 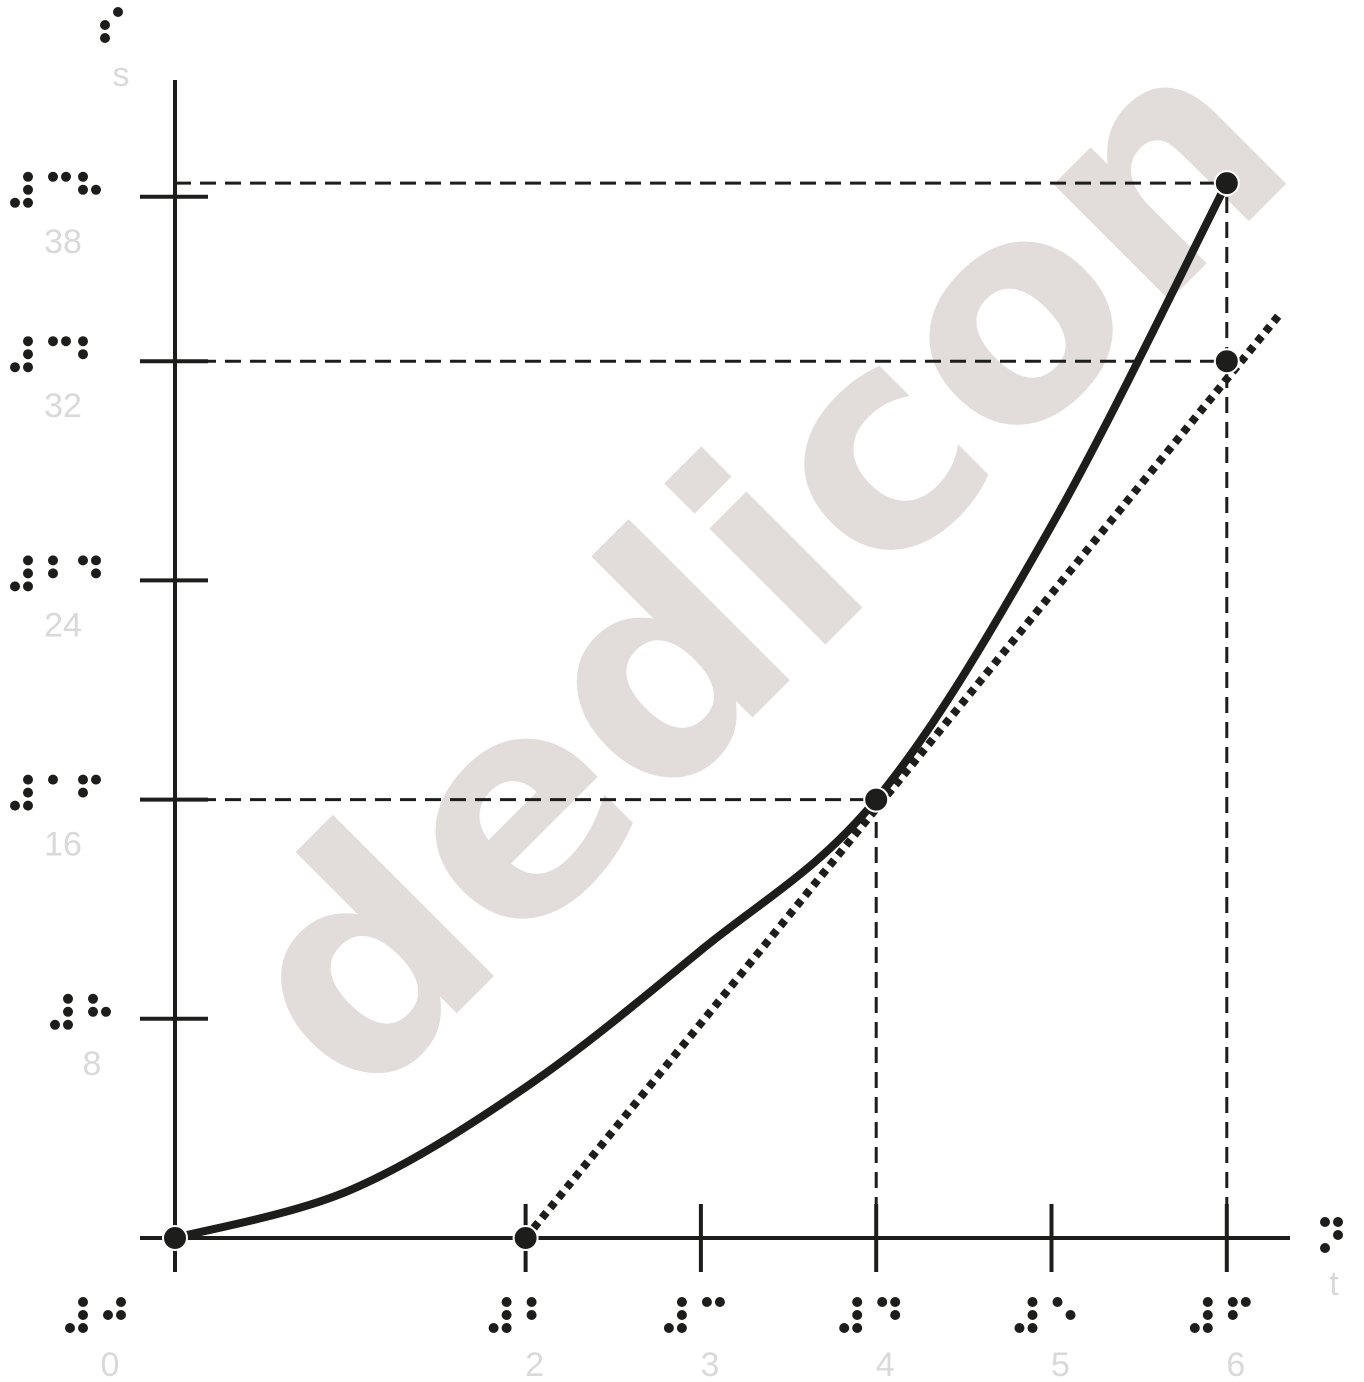 I want to click on x-tick-label-2: 3, so click(x=709, y=1364).